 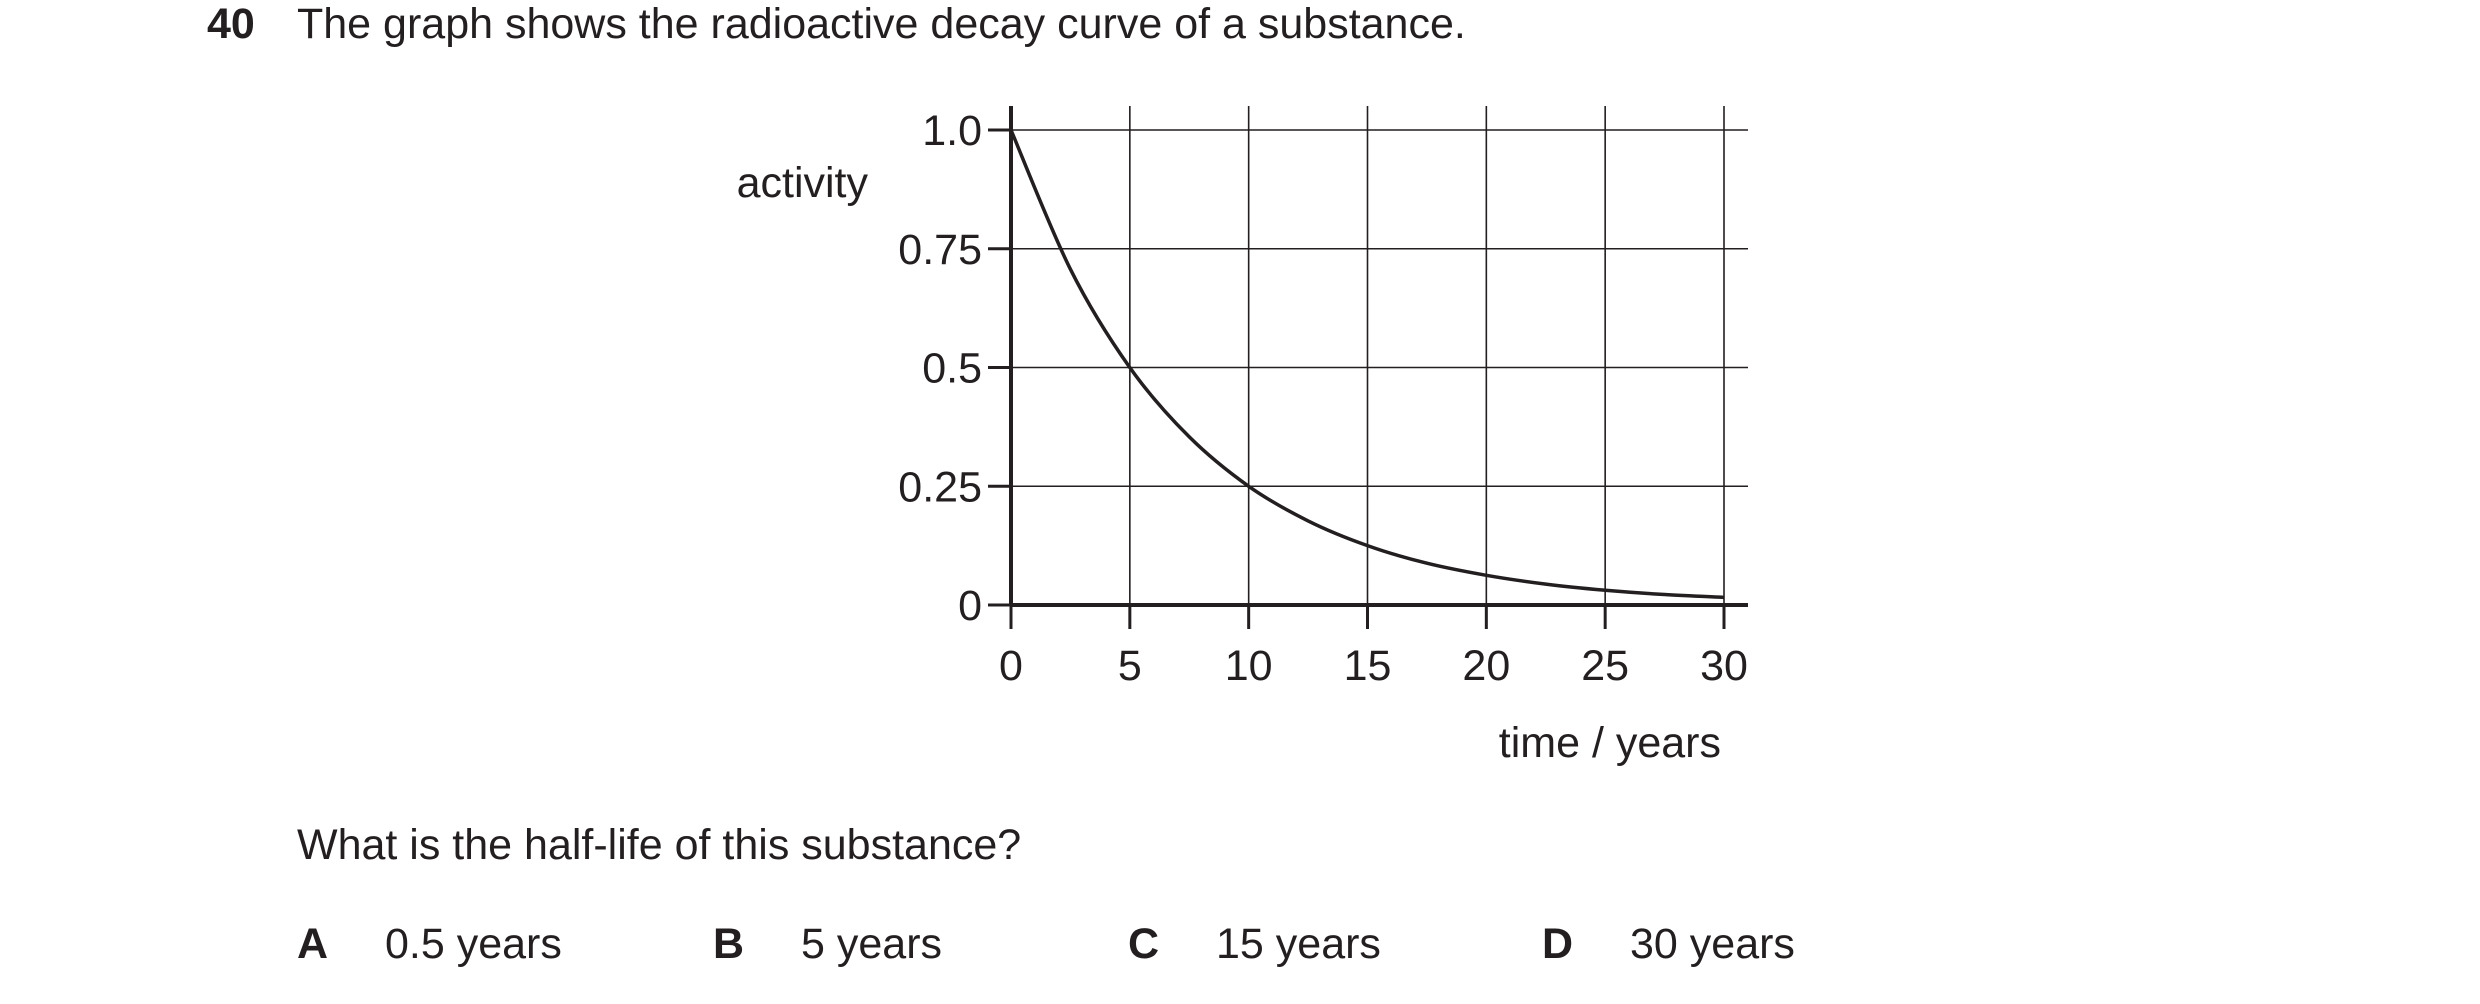 What do you see at coordinates (1368, 666) in the screenshot?
I see `x-tick-label-15: 15` at bounding box center [1368, 666].